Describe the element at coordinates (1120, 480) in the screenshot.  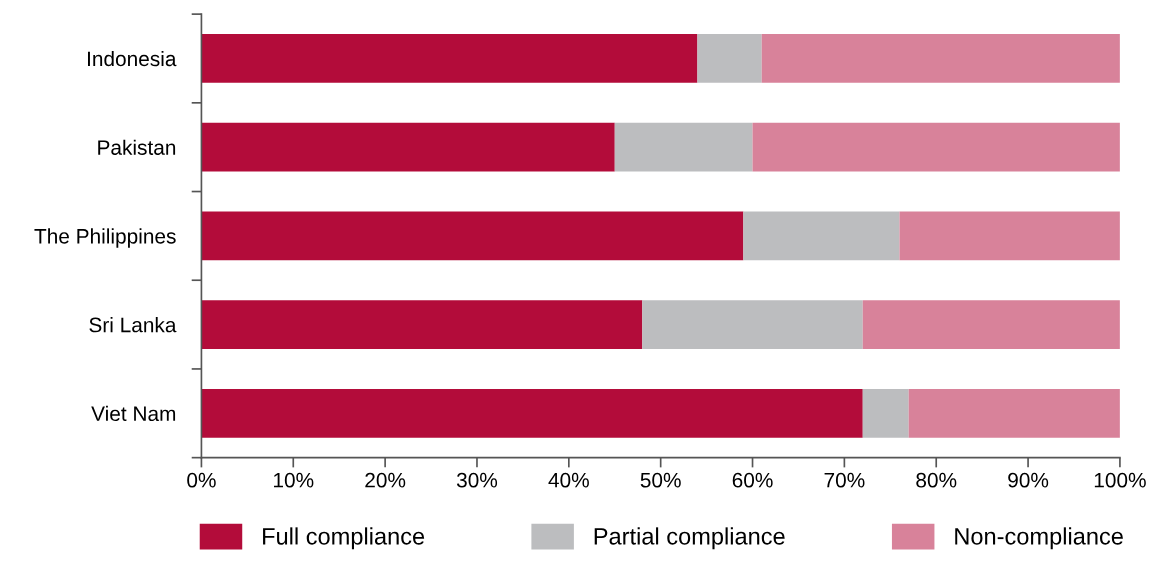
I see `x-tick-label: 100%` at that location.